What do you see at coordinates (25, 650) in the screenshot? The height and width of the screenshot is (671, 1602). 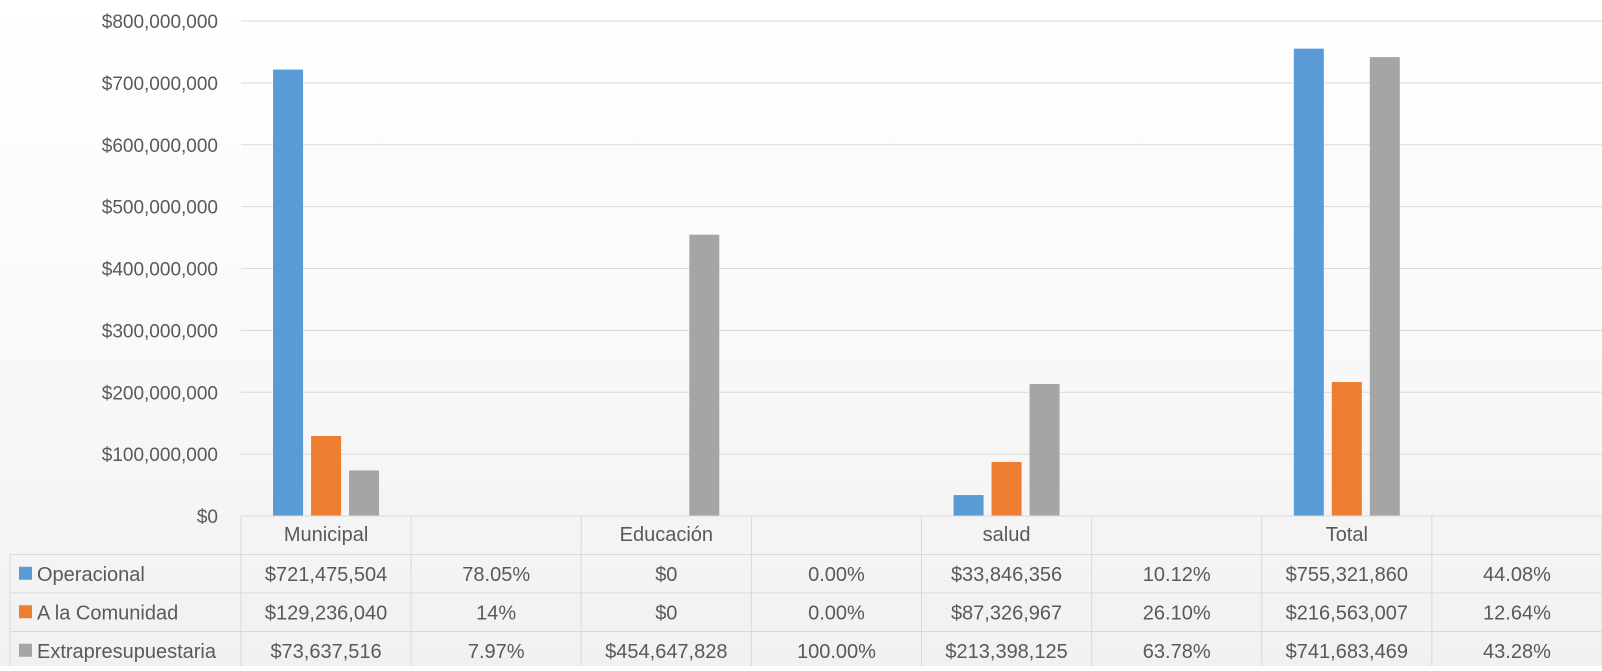 I see `legend-key-extrapresupuestaria` at bounding box center [25, 650].